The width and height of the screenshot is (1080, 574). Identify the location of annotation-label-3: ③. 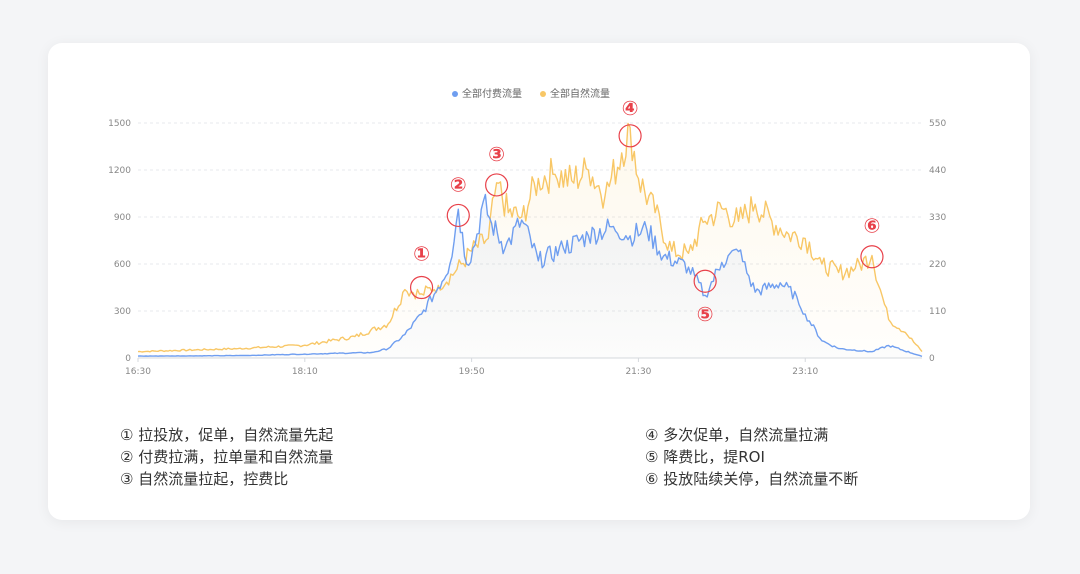
(496, 154).